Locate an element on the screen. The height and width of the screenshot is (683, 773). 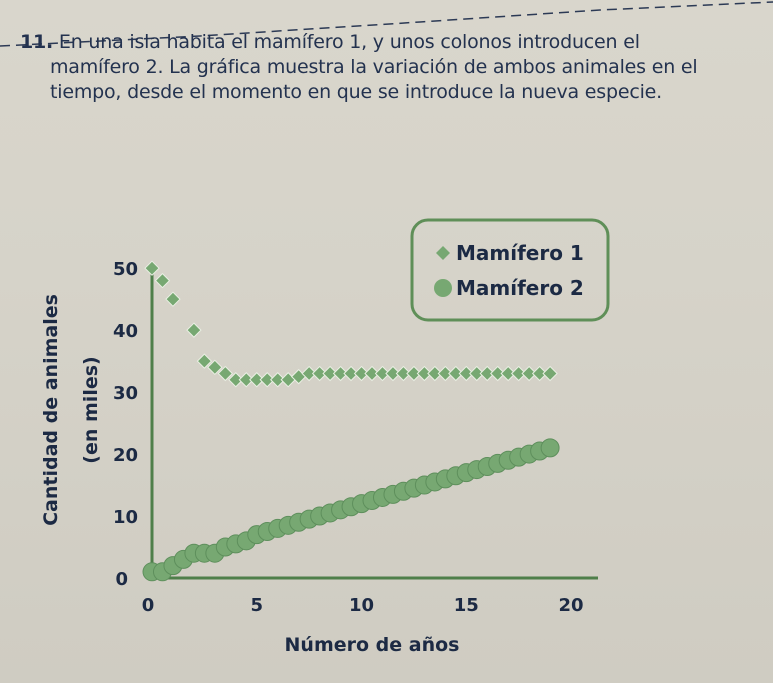
y-tick-label: 30 is located at coordinates (125, 393).